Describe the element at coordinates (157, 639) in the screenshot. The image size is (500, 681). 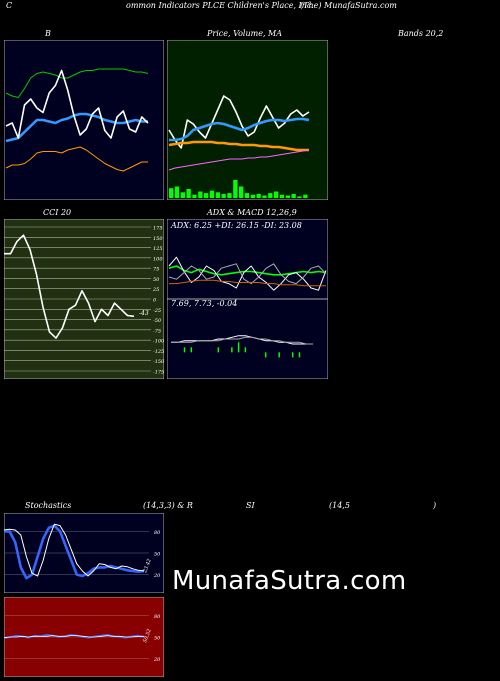
I see `rsi-tick-label: 50` at that location.